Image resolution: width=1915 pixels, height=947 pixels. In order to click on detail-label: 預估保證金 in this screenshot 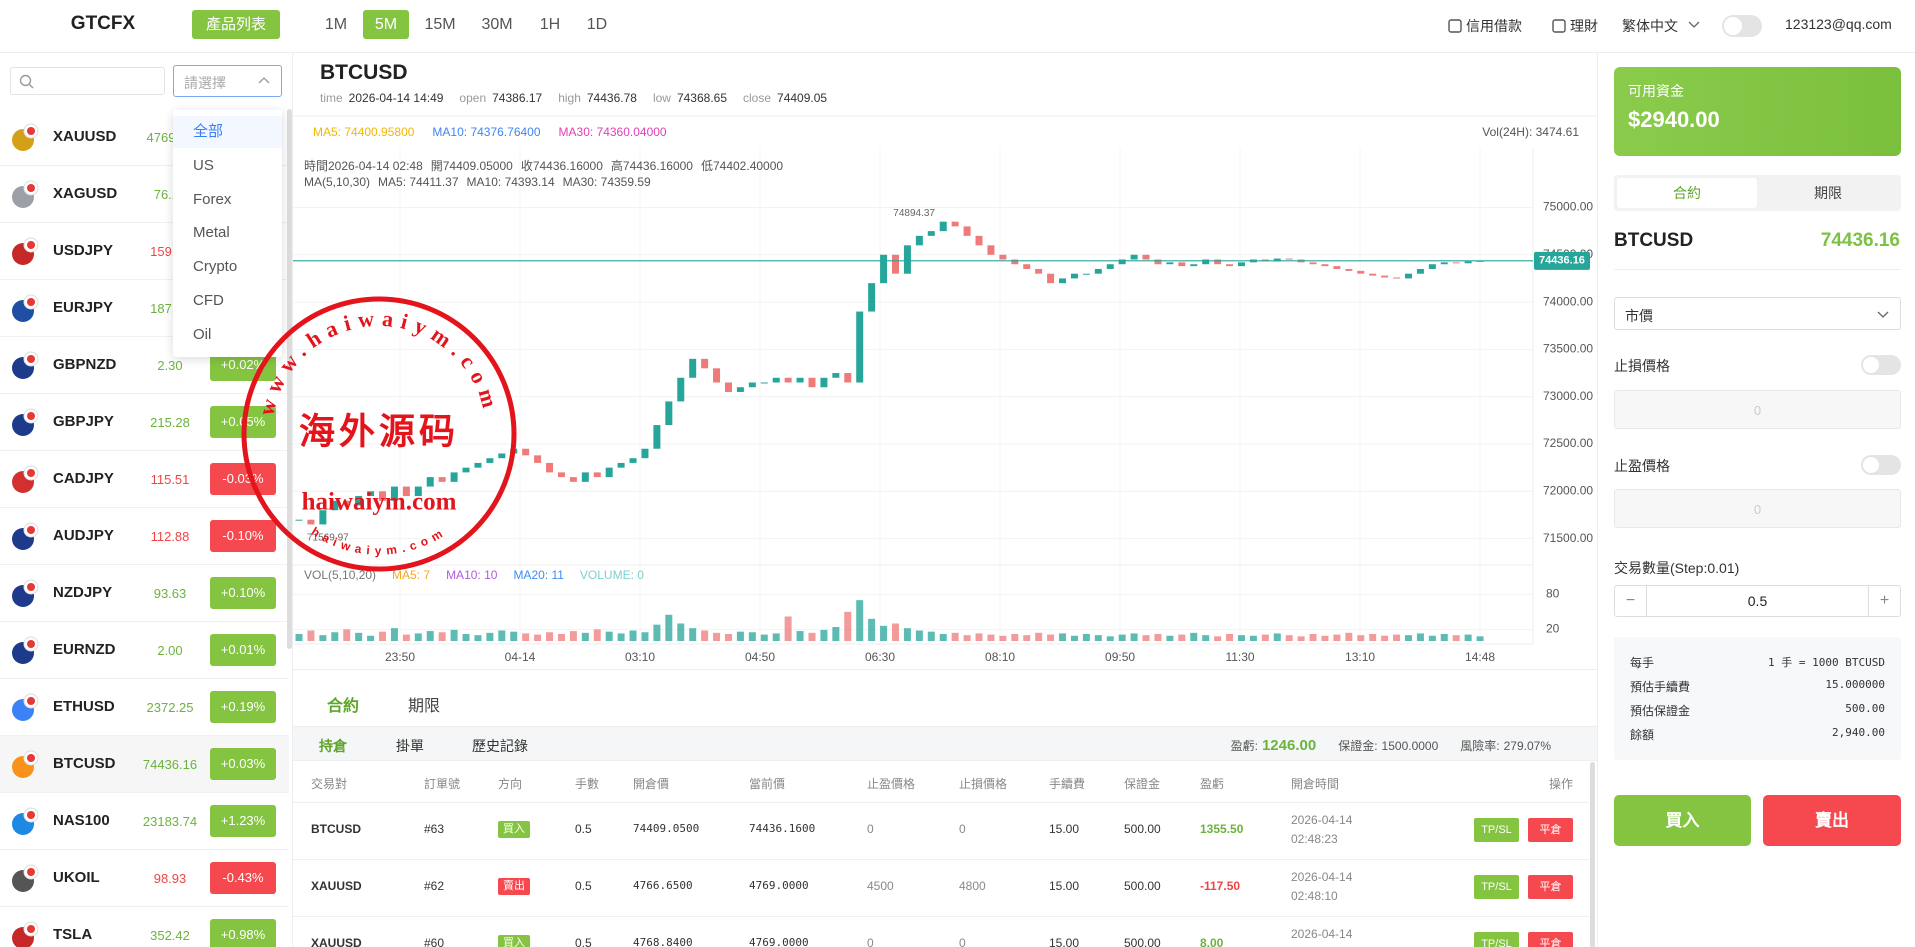, I will do `click(1660, 711)`.